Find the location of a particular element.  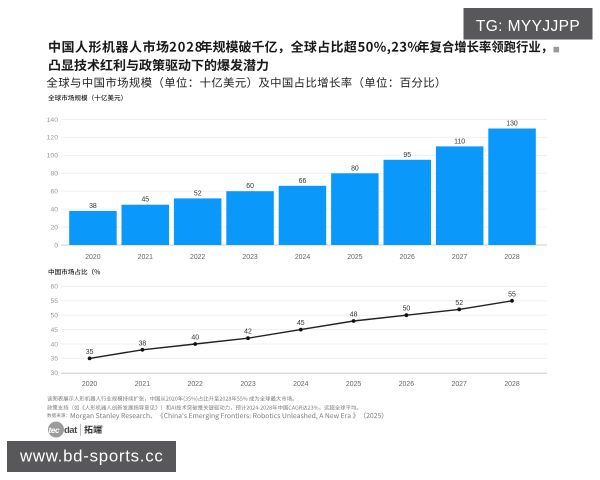

svg-text: tec is located at coordinates (54, 430).